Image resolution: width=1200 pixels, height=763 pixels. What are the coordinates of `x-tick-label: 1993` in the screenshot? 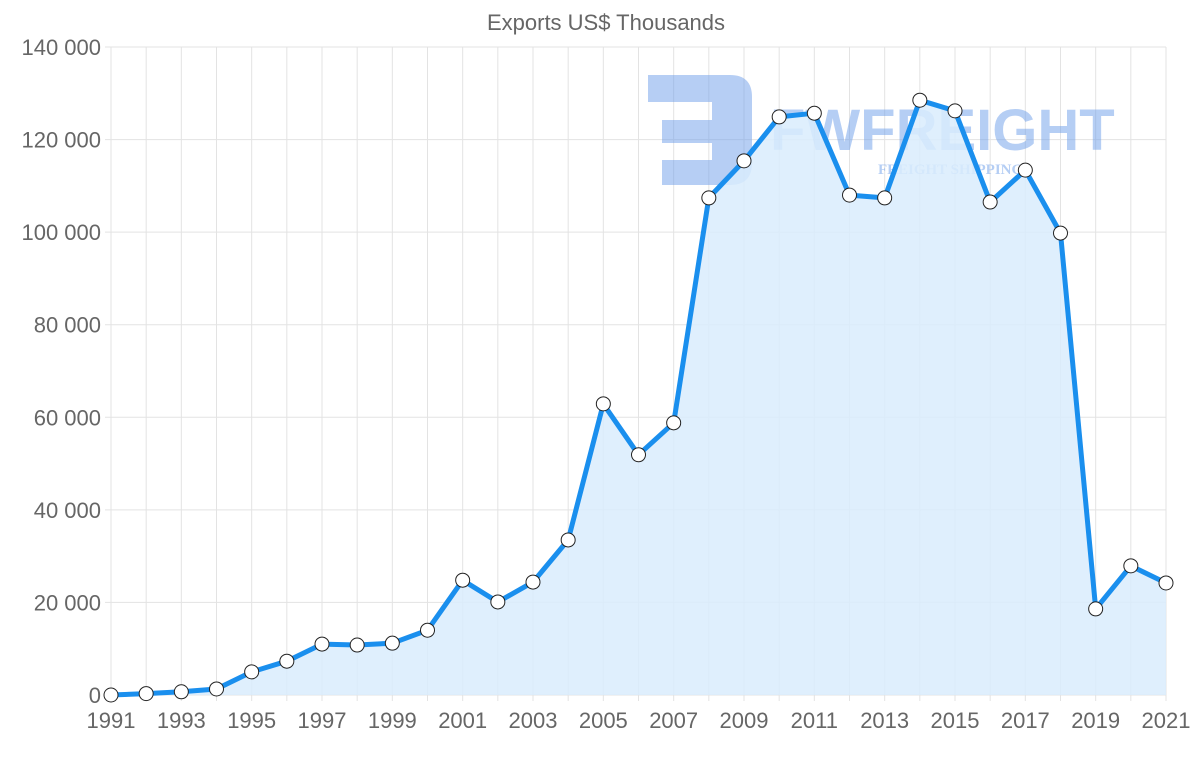 It's located at (181, 720).